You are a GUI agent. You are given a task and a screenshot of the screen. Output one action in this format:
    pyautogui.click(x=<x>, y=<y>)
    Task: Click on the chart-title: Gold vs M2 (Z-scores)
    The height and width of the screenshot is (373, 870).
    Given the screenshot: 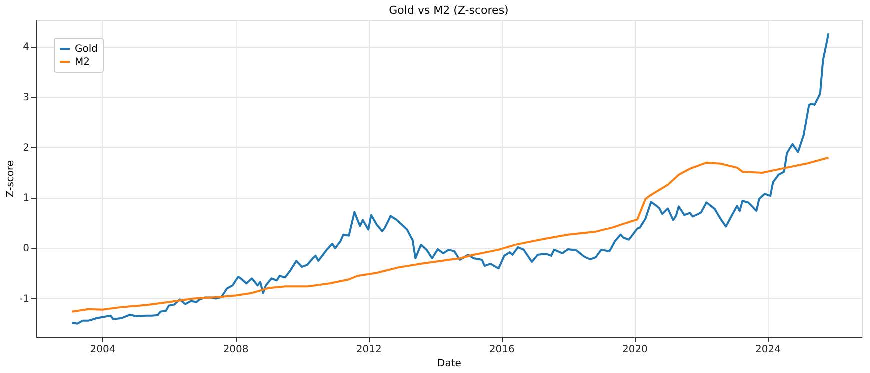 What is the action you would take?
    pyautogui.click(x=449, y=10)
    